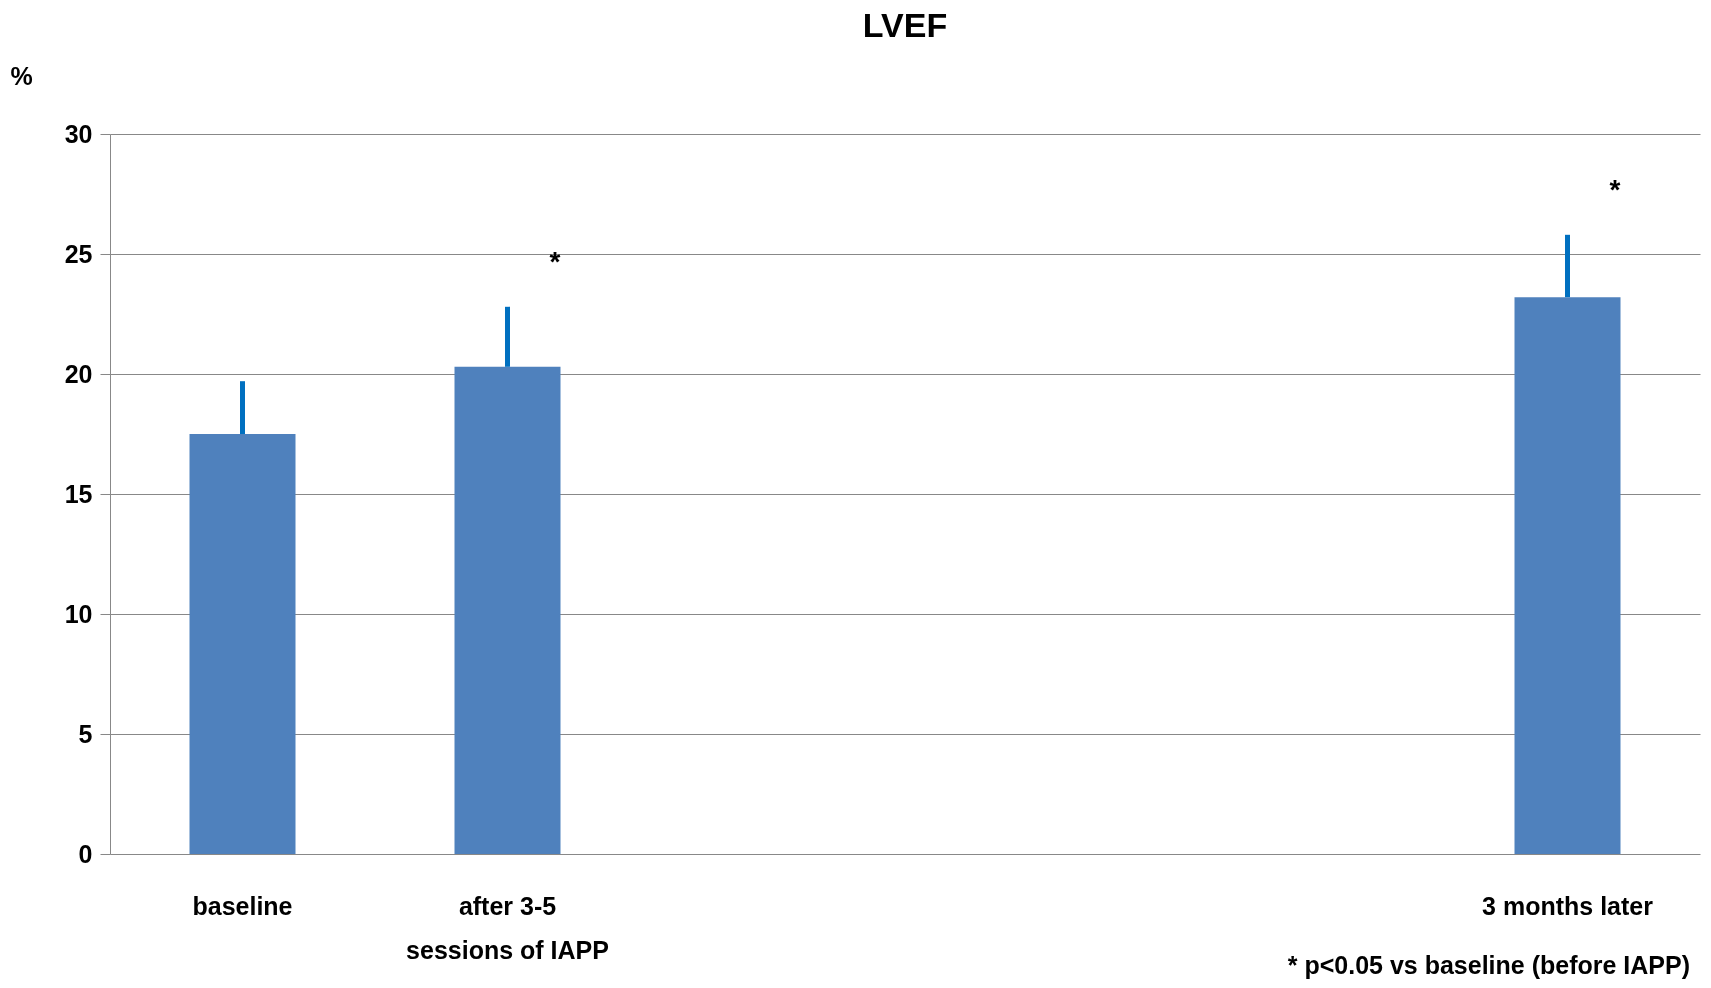 Image resolution: width=1711 pixels, height=988 pixels. I want to click on y-tick-label: 20, so click(78, 373).